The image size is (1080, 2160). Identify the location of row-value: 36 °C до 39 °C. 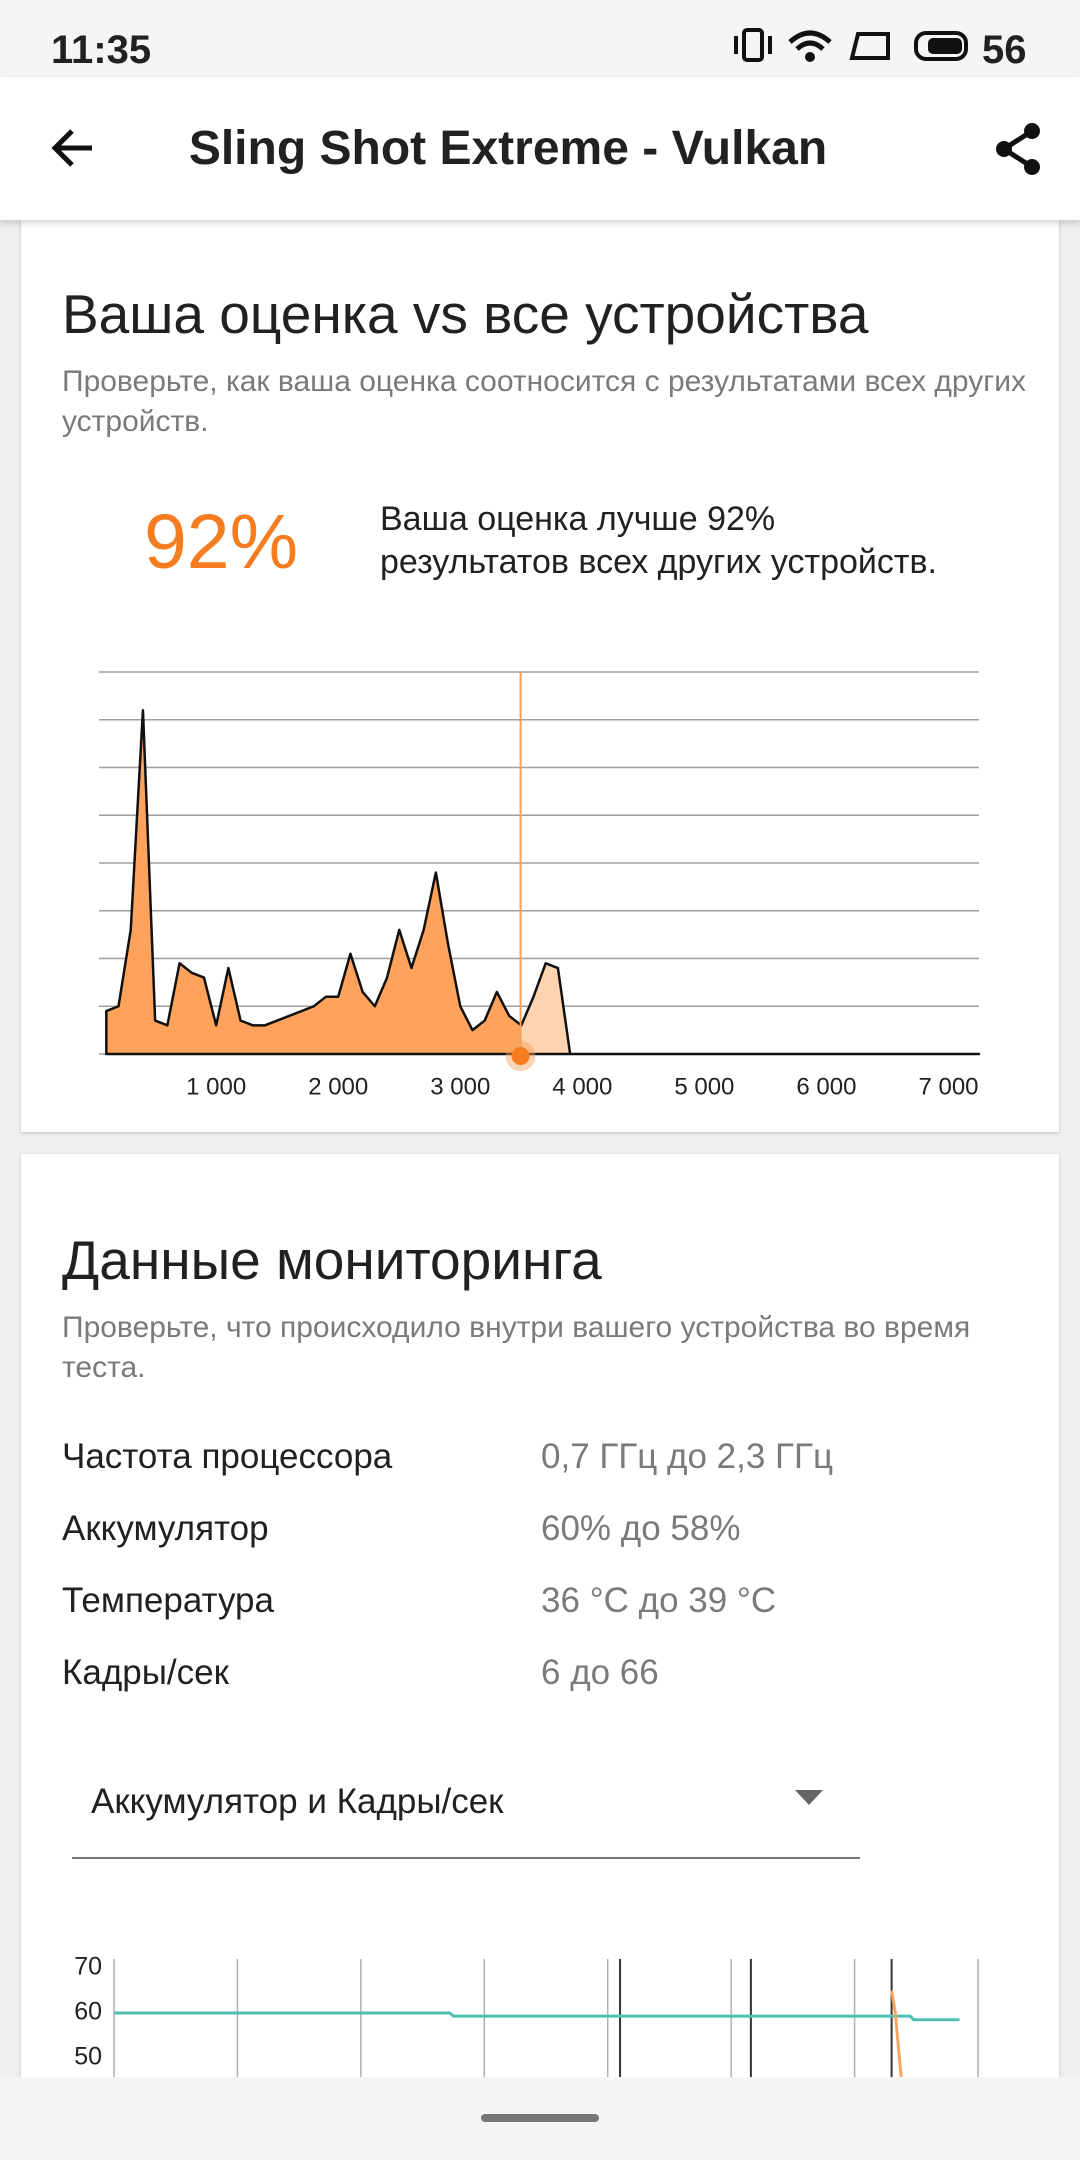
(659, 1600).